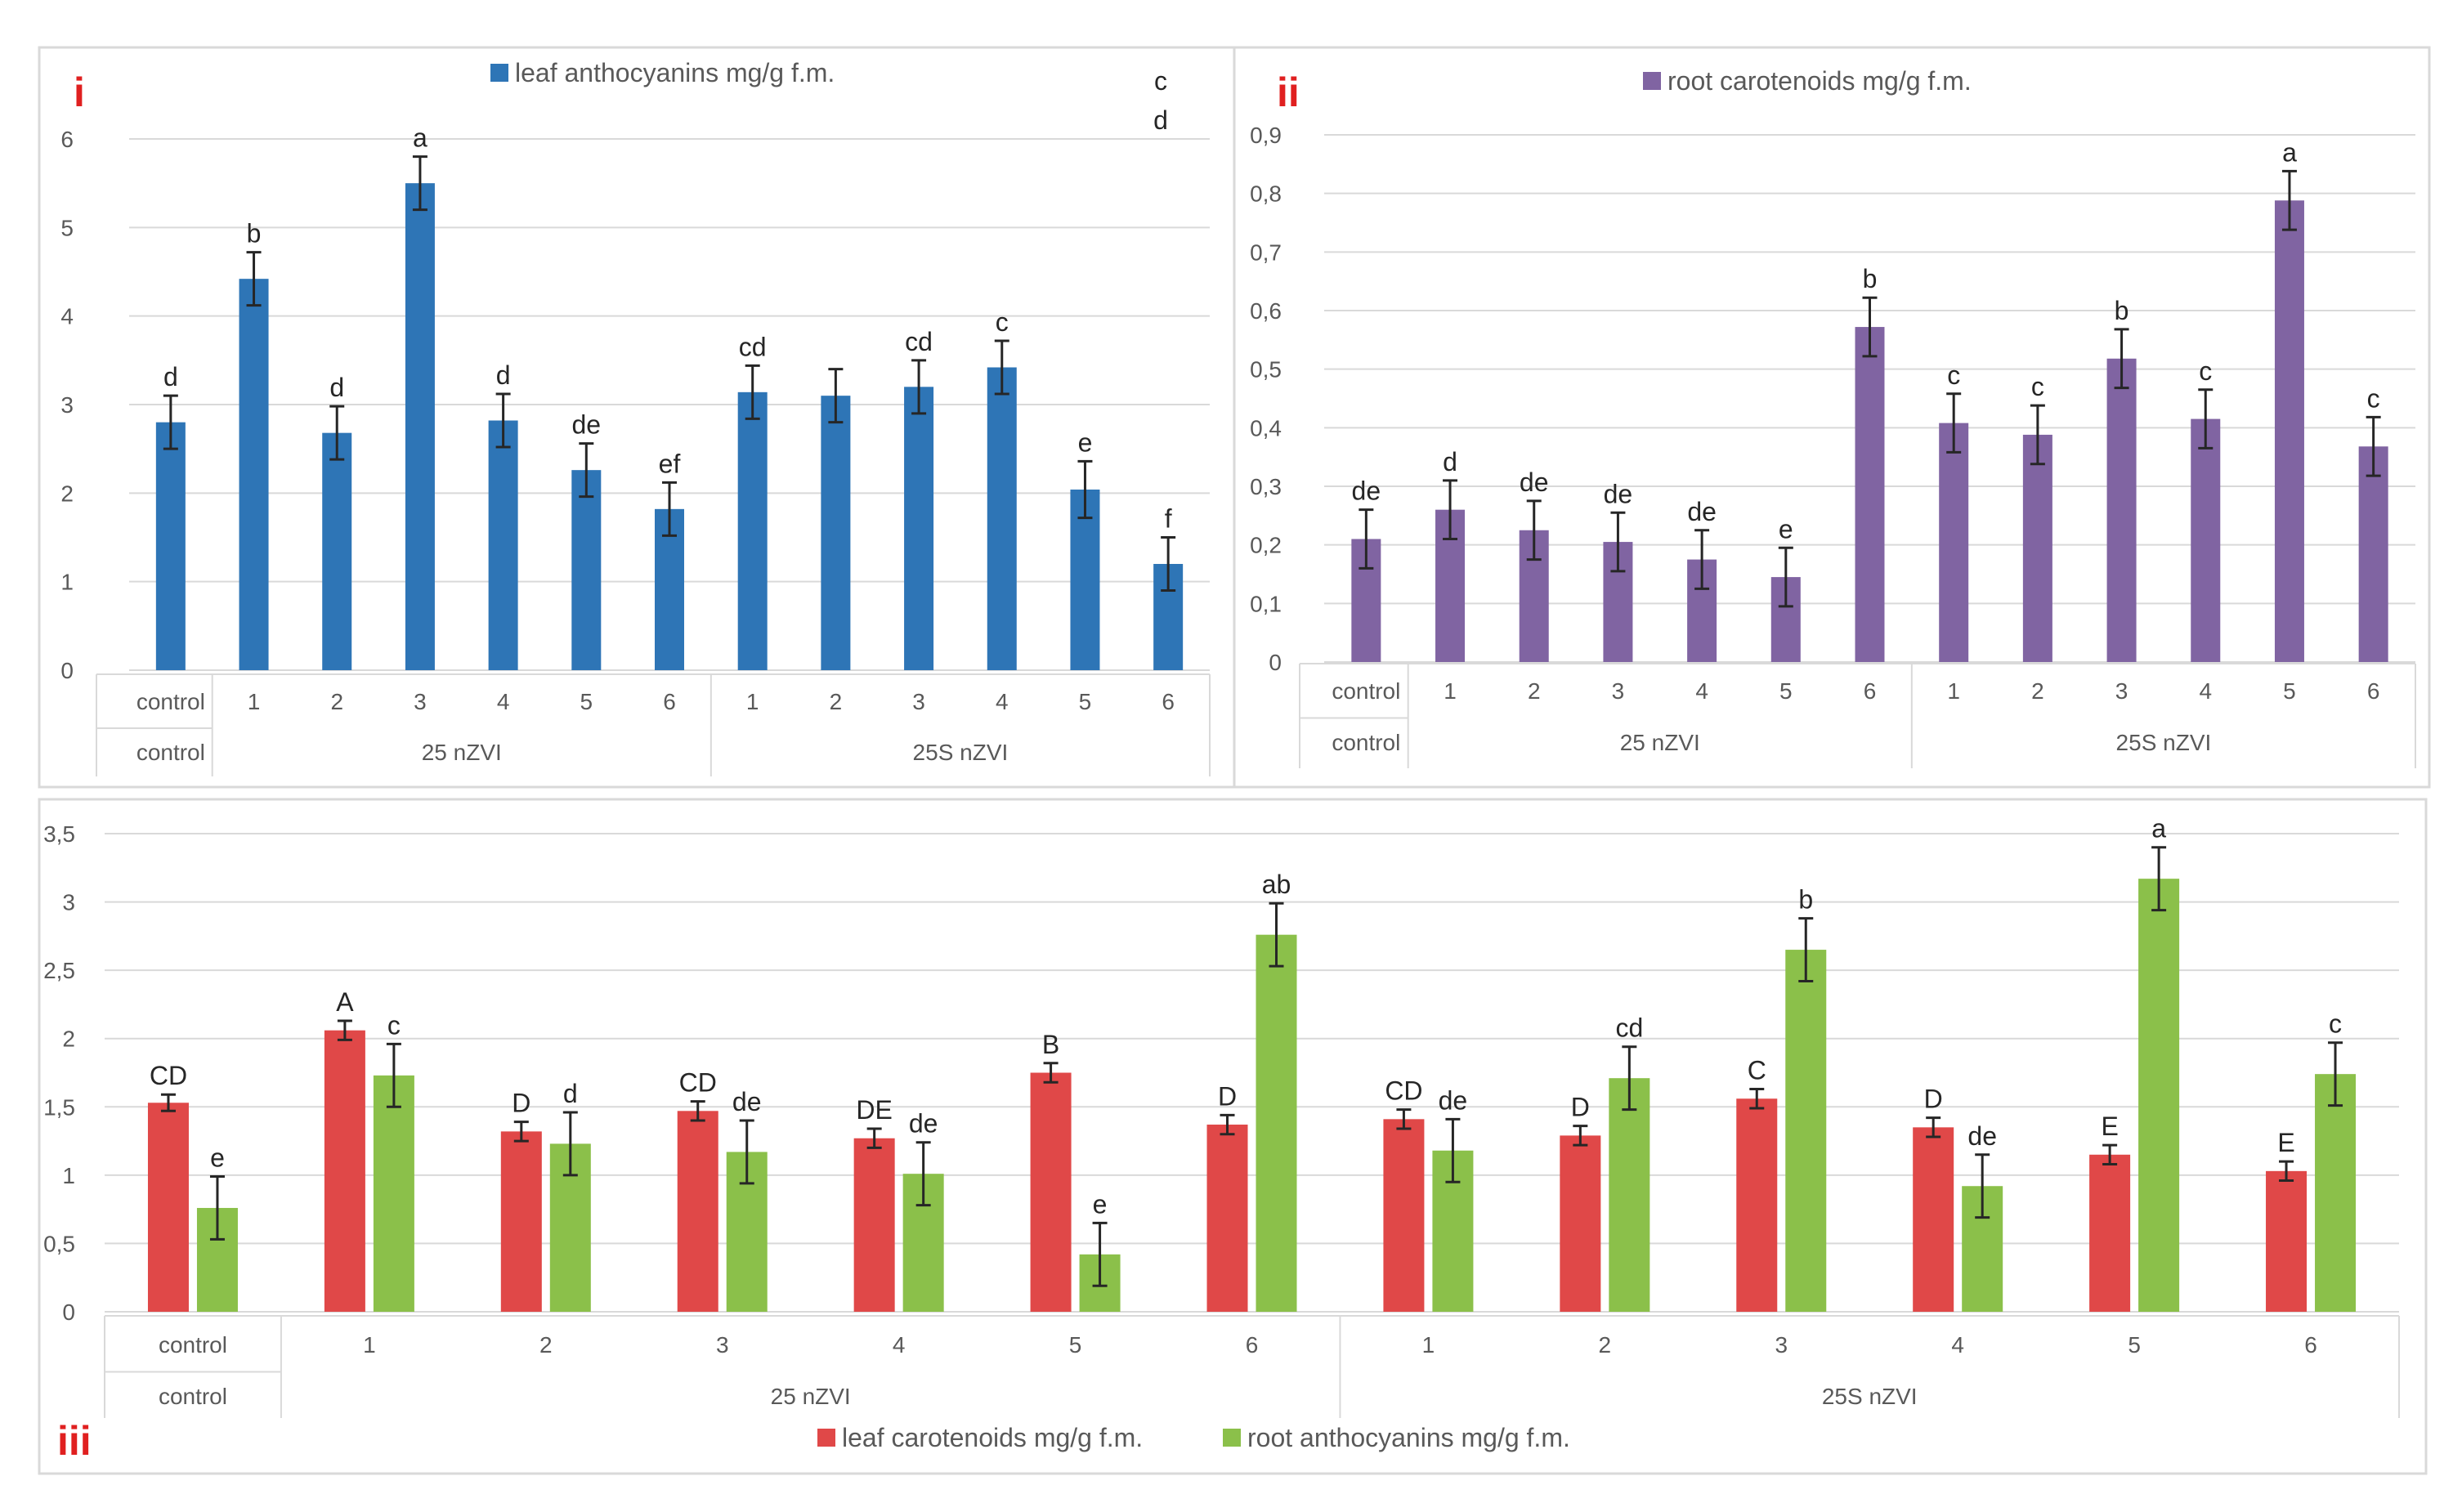 Image resolution: width=2453 pixels, height=1512 pixels. I want to click on y-tick-label: 2, so click(68, 1039).